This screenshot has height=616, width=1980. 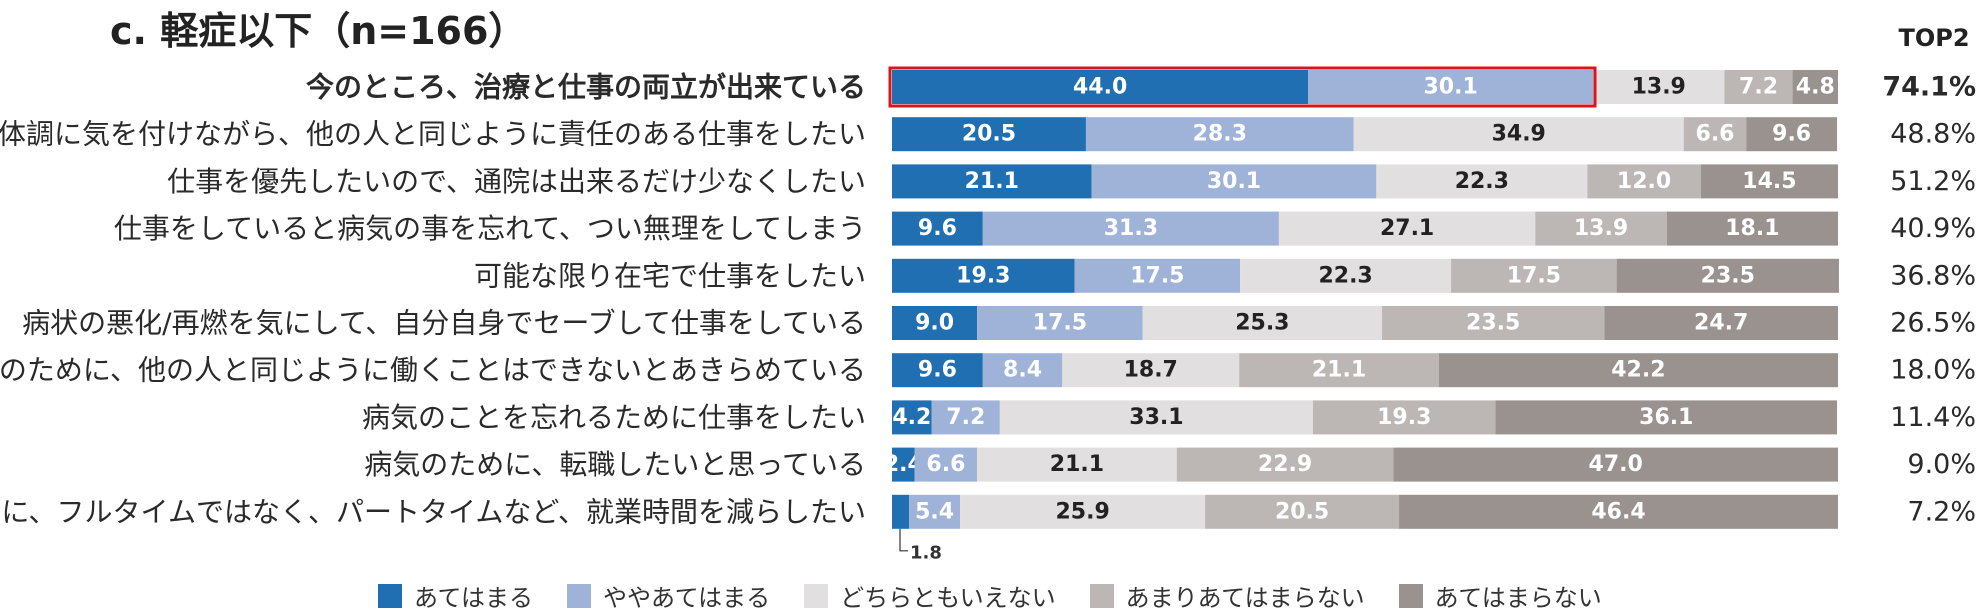 I want to click on data-label: 6.6, so click(x=945, y=464).